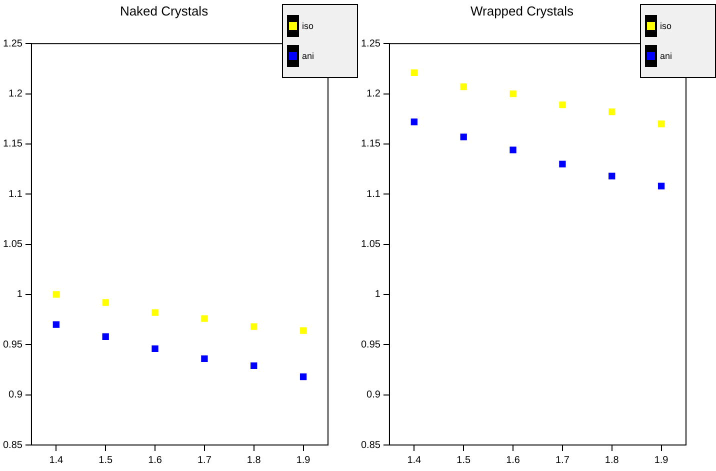 This screenshot has width=716, height=471. I want to click on chart-title: Naked Crystals, so click(164, 10).